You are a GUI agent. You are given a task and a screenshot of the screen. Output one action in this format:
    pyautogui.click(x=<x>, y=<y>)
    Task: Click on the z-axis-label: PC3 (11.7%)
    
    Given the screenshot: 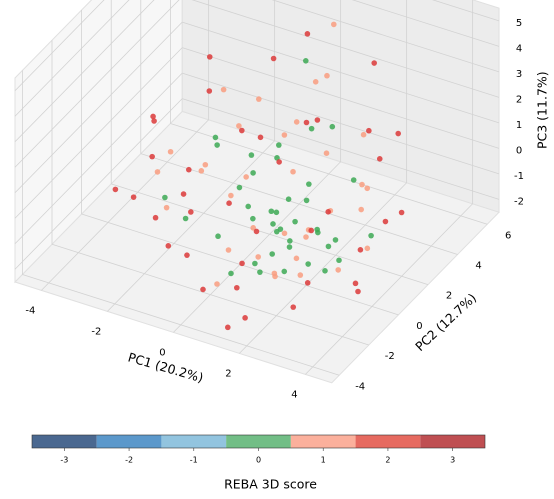 What is the action you would take?
    pyautogui.click(x=542, y=110)
    